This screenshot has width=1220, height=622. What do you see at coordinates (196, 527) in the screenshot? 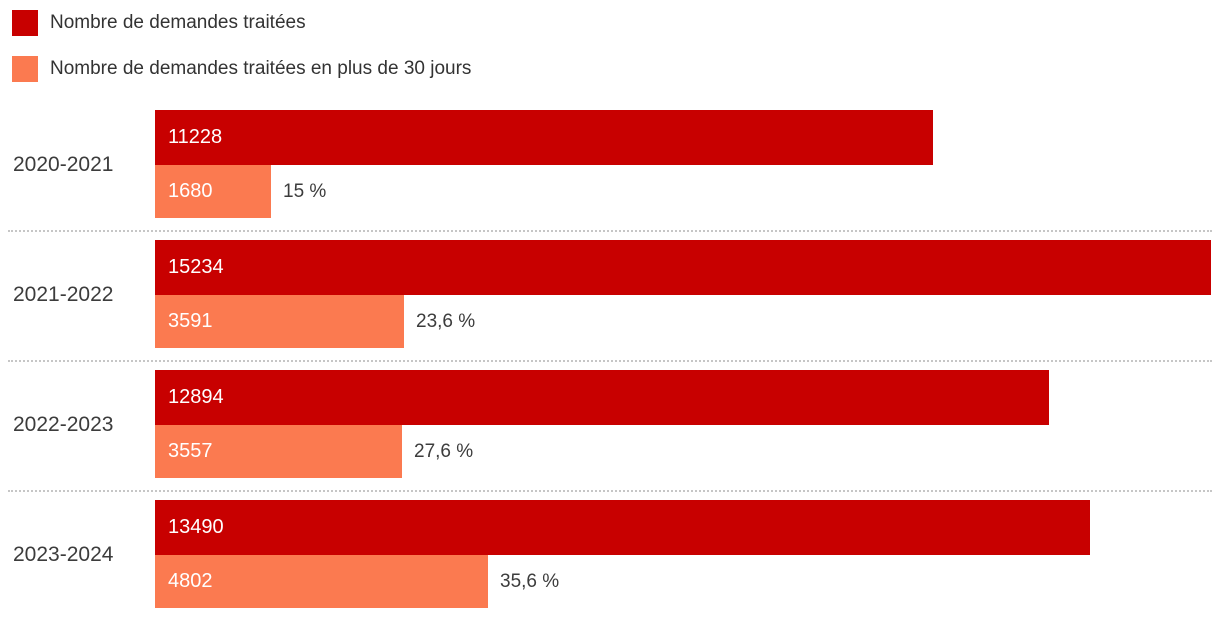
I see `bar-value-label: 13490` at bounding box center [196, 527].